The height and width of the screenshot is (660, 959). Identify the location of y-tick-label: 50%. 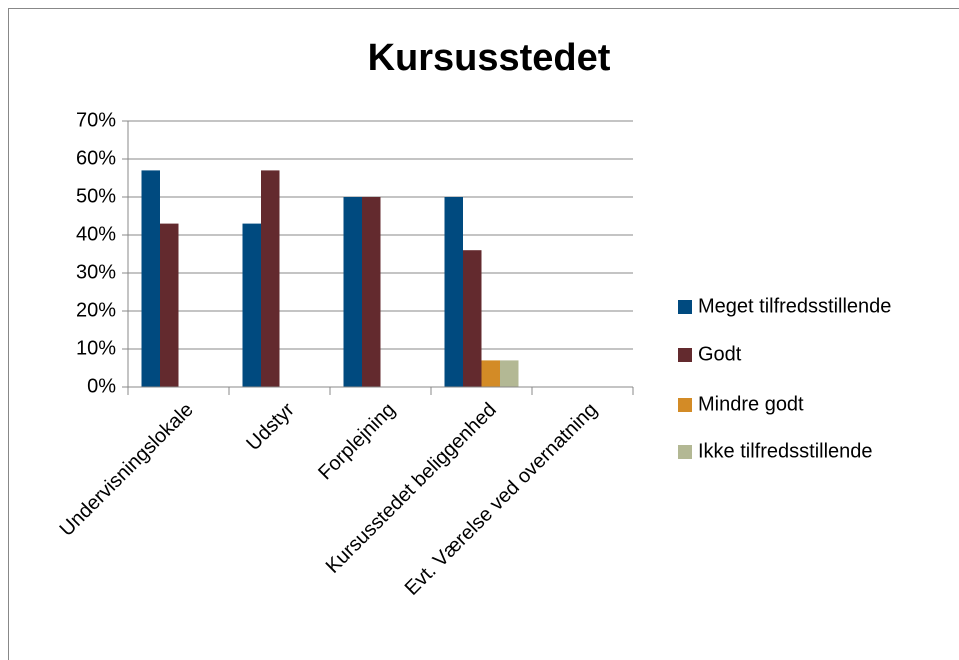
(96, 196).